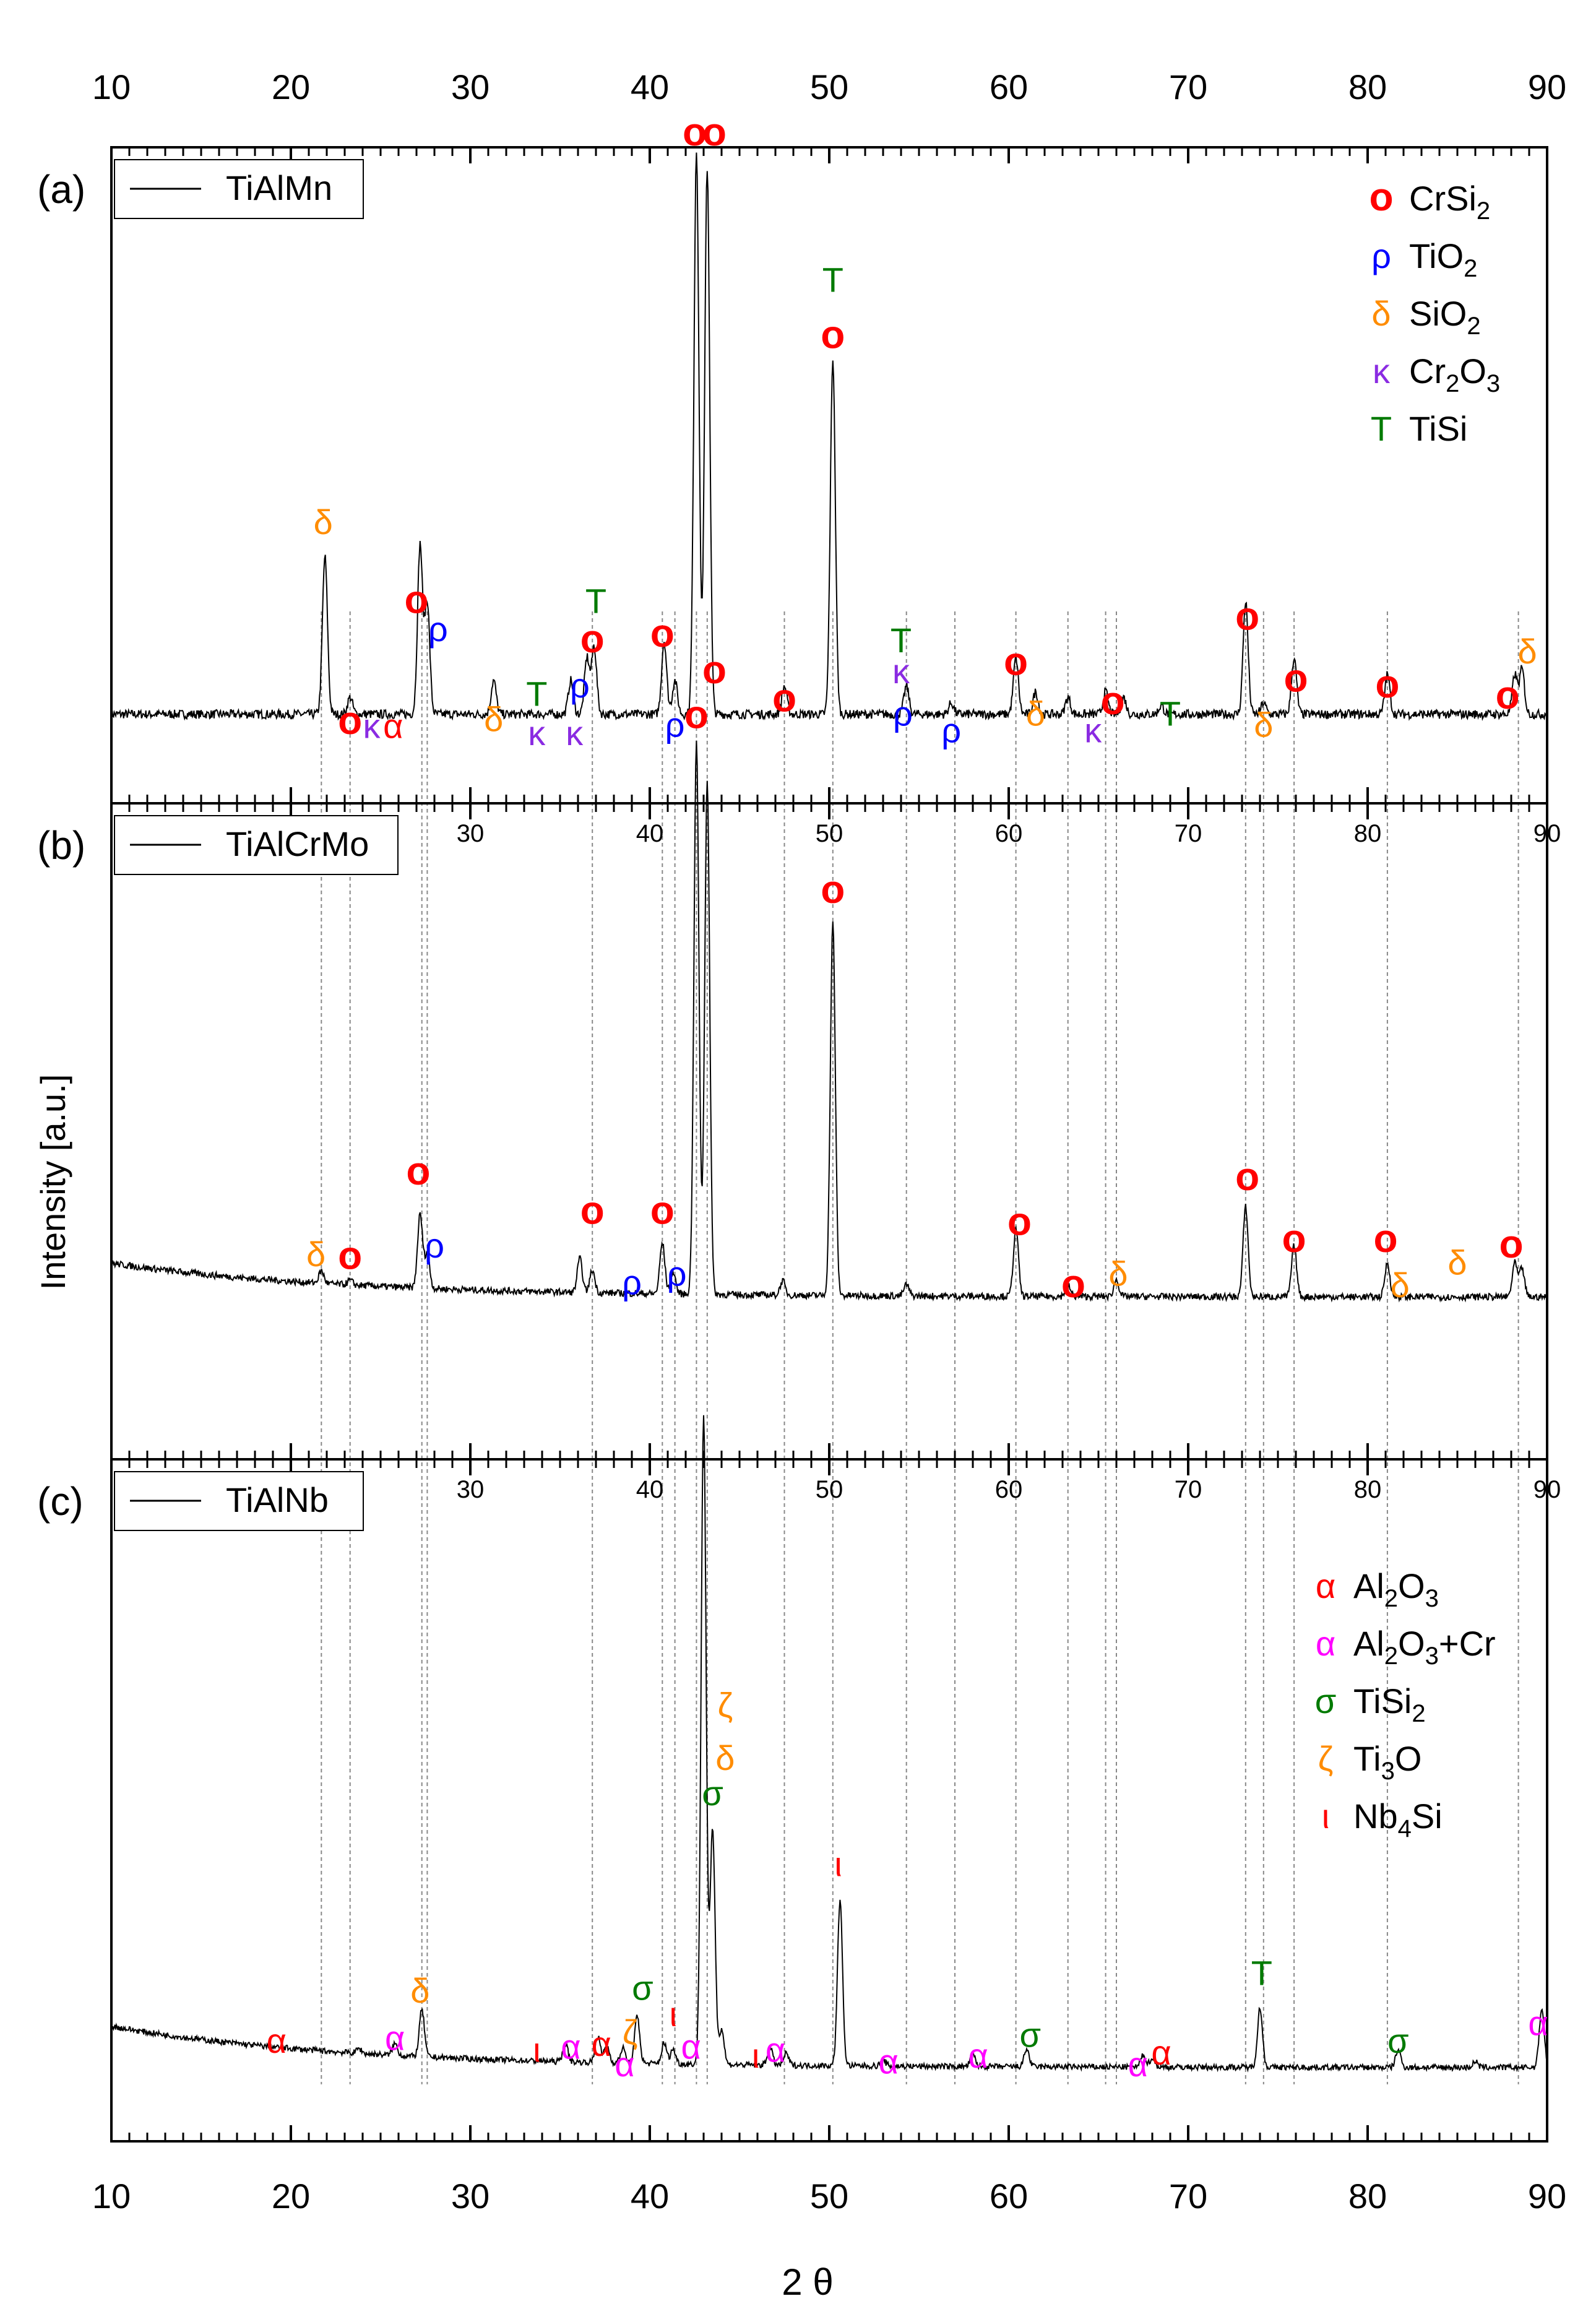 This screenshot has width=1596, height=2309. I want to click on x-axis-label: 2 θ, so click(807, 2282).